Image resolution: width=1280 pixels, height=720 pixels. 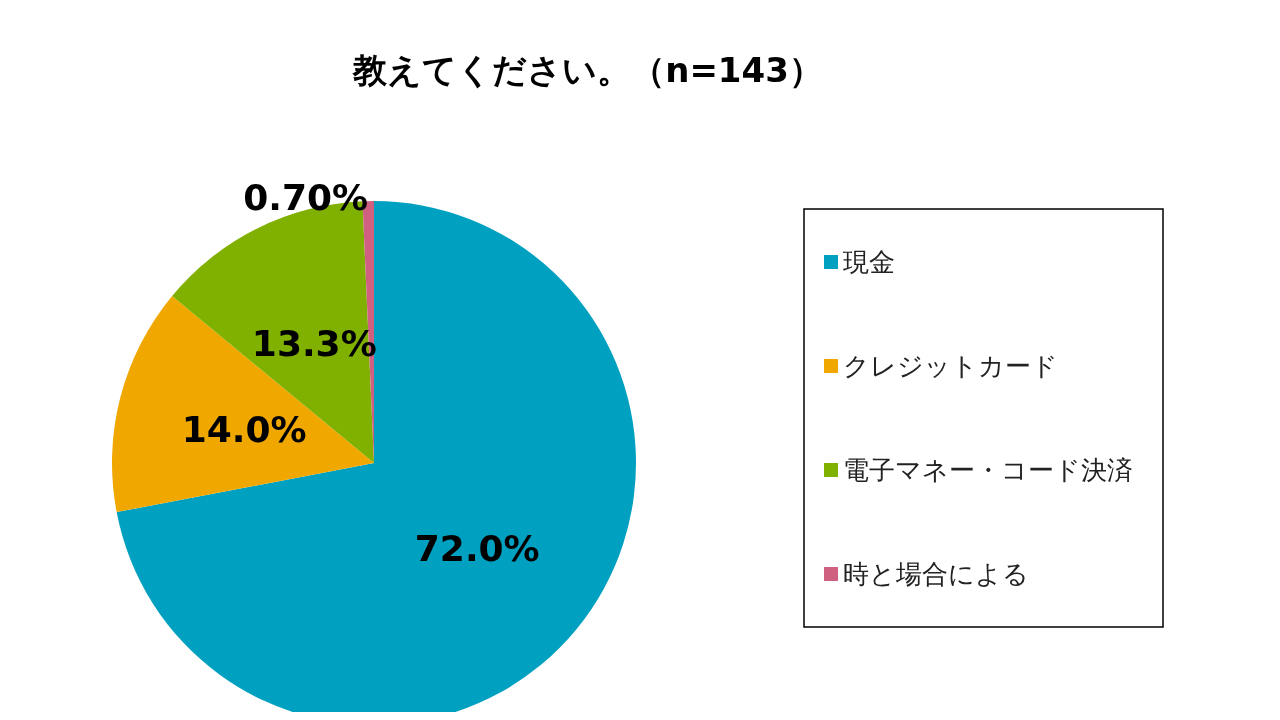 I want to click on legend-label: クレジットカード, so click(x=950, y=366).